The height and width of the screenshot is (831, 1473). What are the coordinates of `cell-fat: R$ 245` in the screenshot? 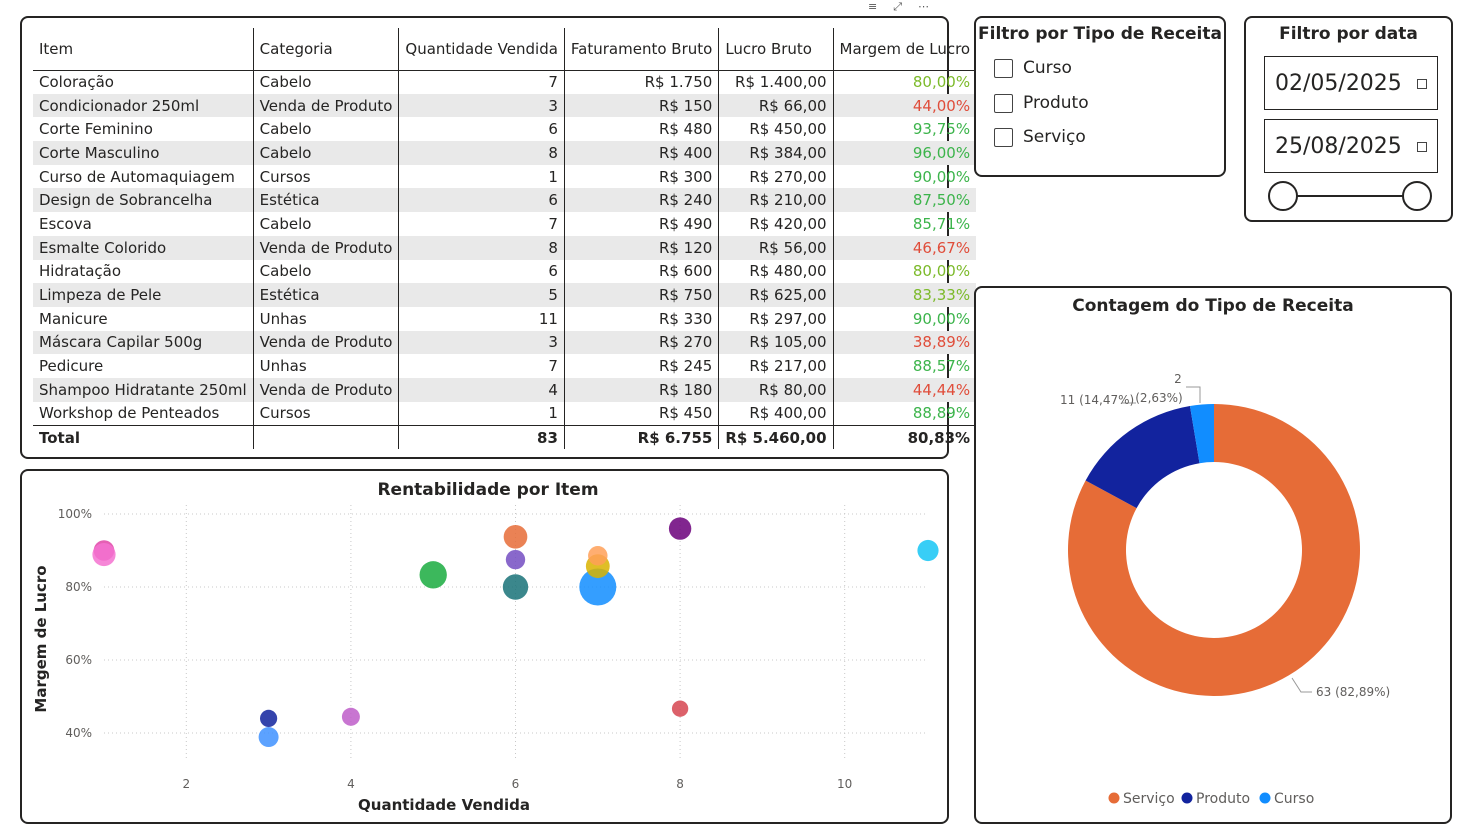 It's located at (641, 366).